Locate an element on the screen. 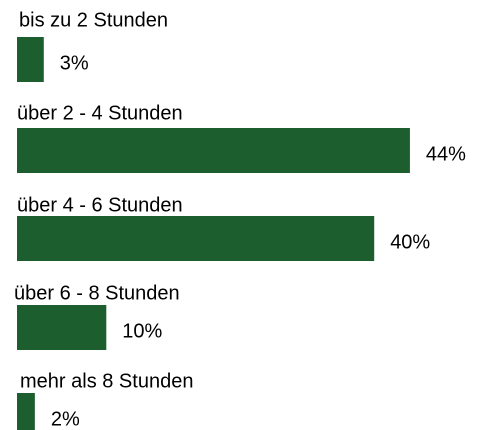 Image resolution: width=487 pixels, height=430 pixels. value-label: 10% is located at coordinates (142, 331).